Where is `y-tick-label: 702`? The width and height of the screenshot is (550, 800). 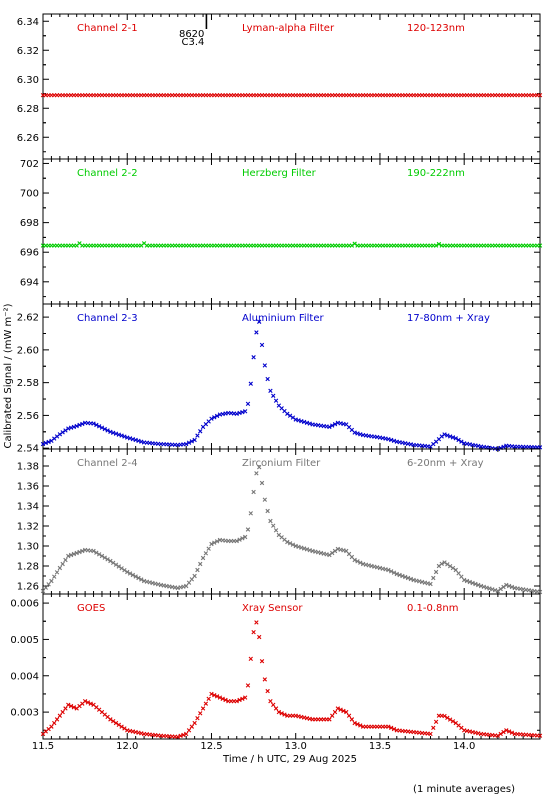 y-tick-label: 702 is located at coordinates (29, 164).